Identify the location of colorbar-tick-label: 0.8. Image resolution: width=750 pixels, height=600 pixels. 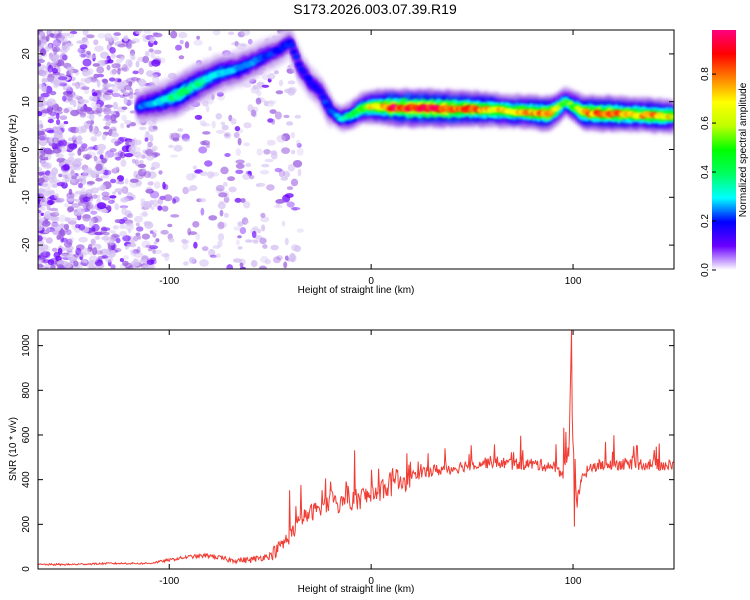
(705, 74).